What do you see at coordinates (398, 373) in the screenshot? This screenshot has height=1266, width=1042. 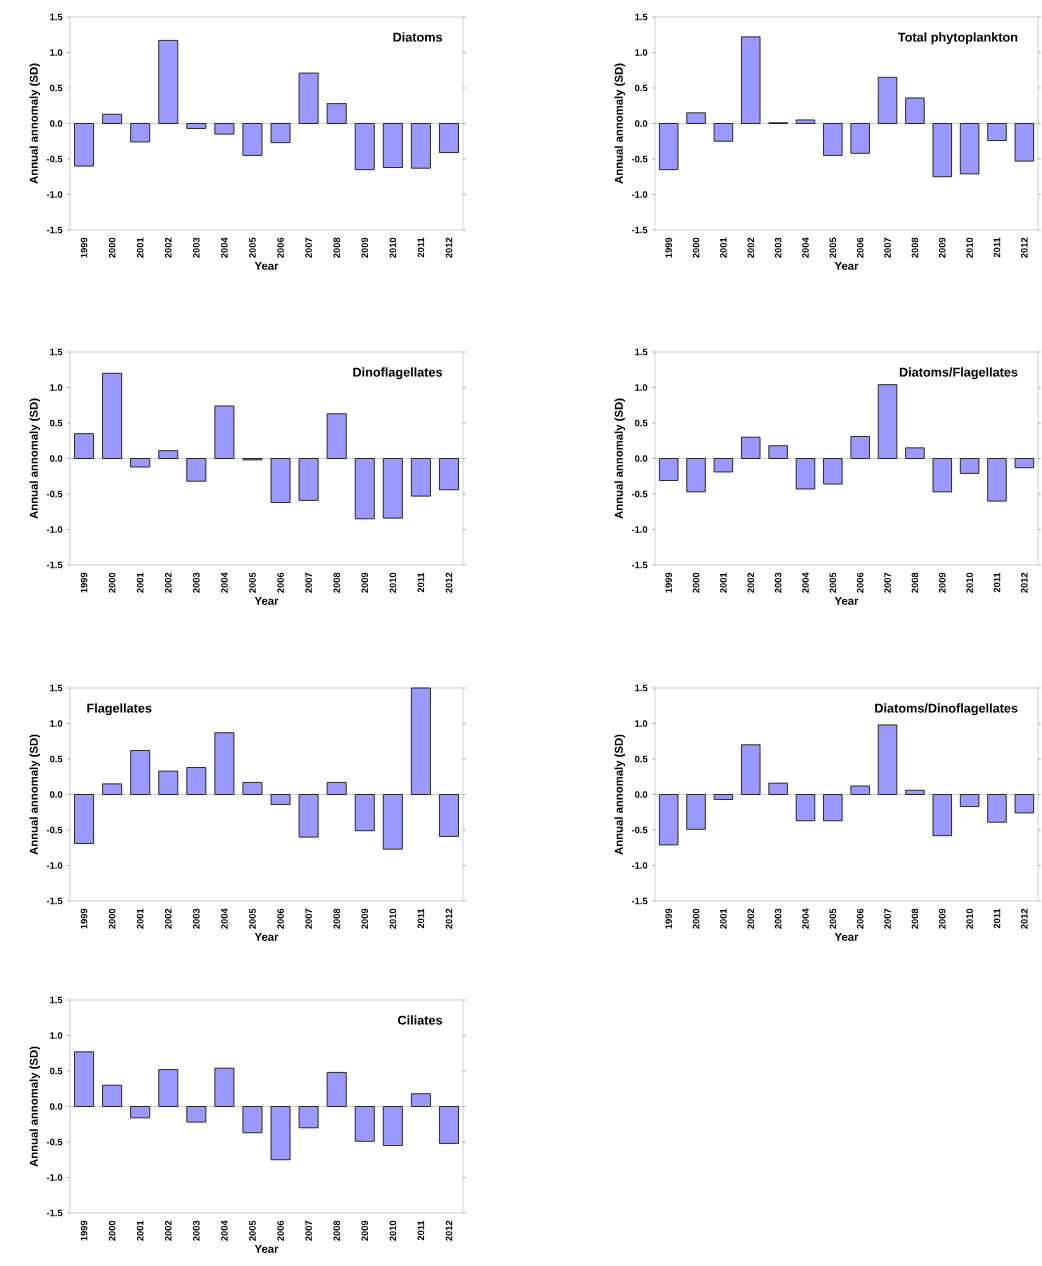 I see `text: Dinoflagellates` at bounding box center [398, 373].